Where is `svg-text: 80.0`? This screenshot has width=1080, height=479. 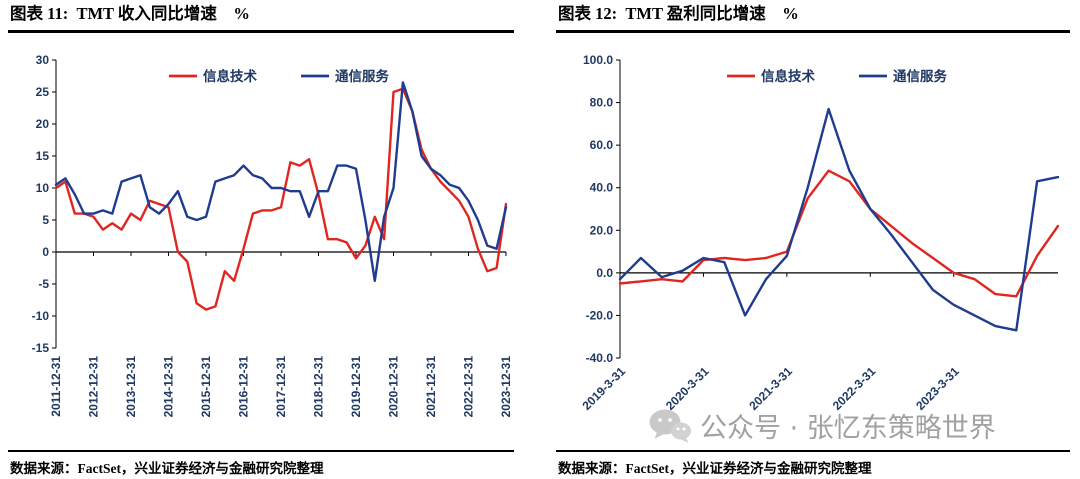 svg-text: 80.0 is located at coordinates (602, 103).